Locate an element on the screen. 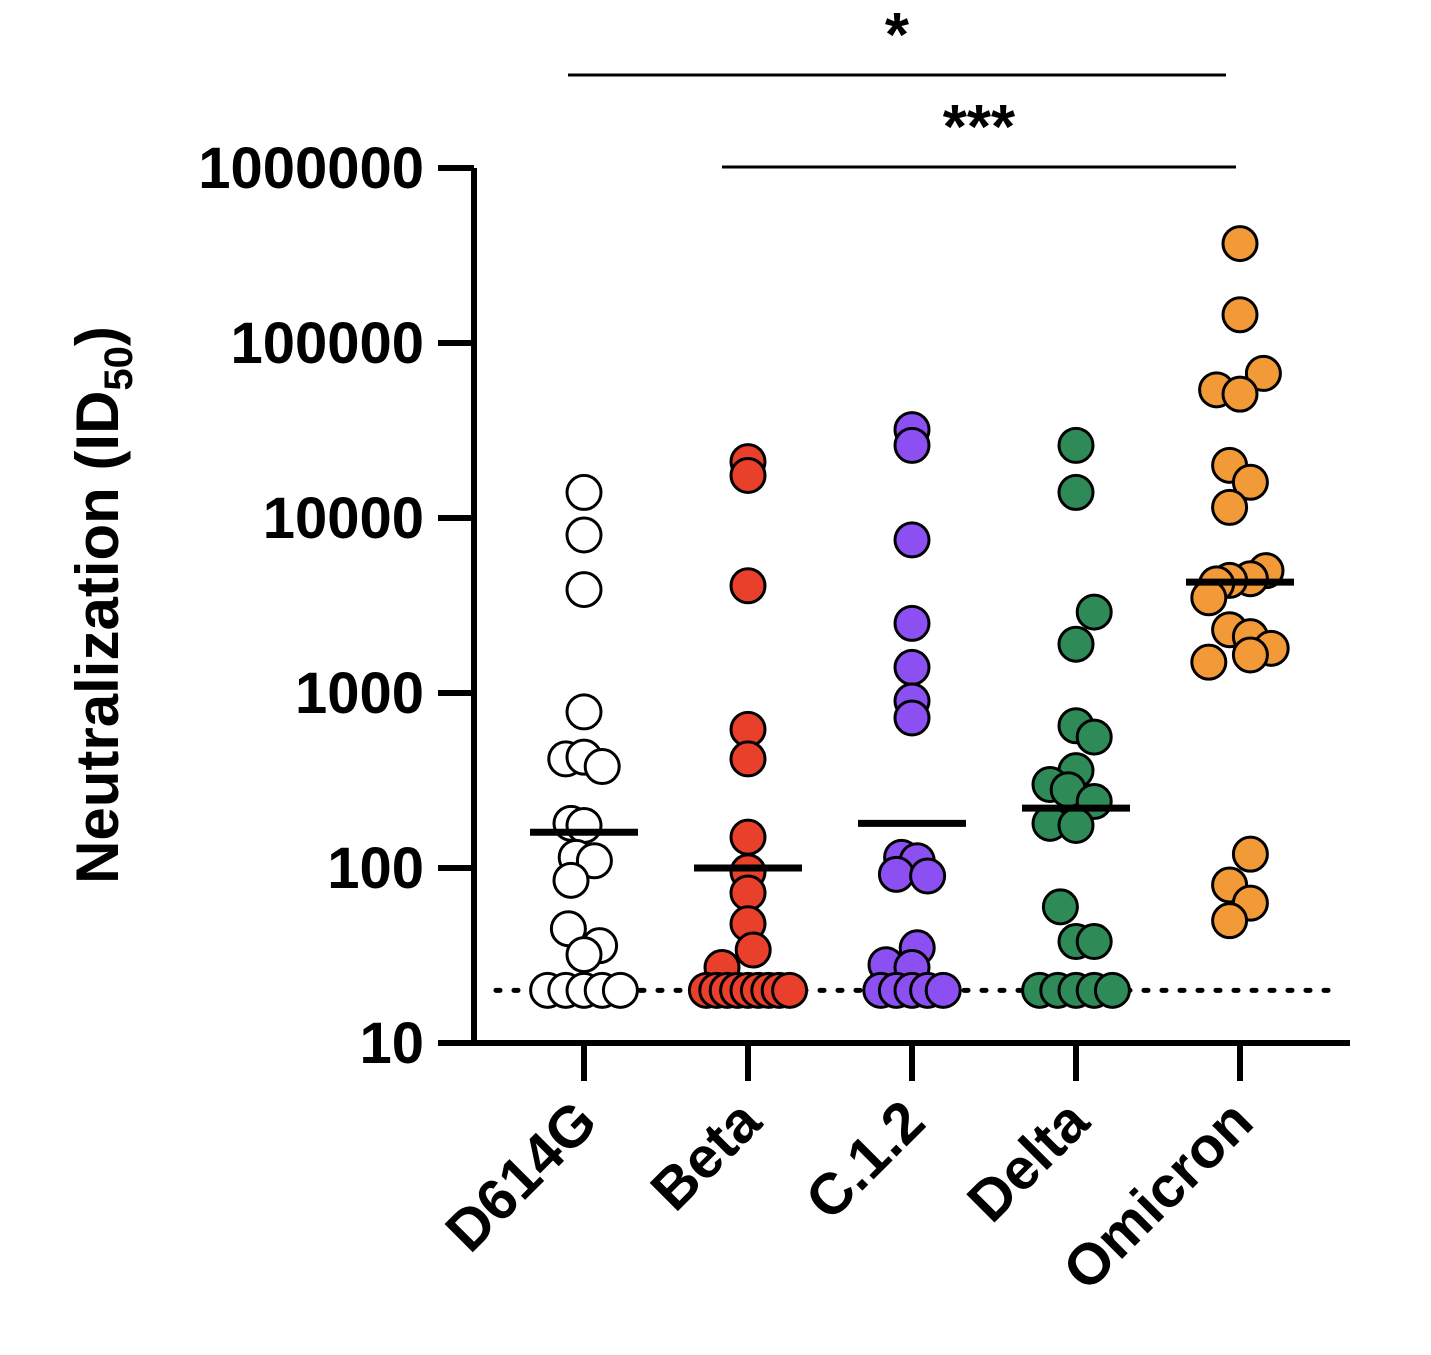 This screenshot has width=1431, height=1355. y-axis-label-close: ) is located at coordinates (97, 336).